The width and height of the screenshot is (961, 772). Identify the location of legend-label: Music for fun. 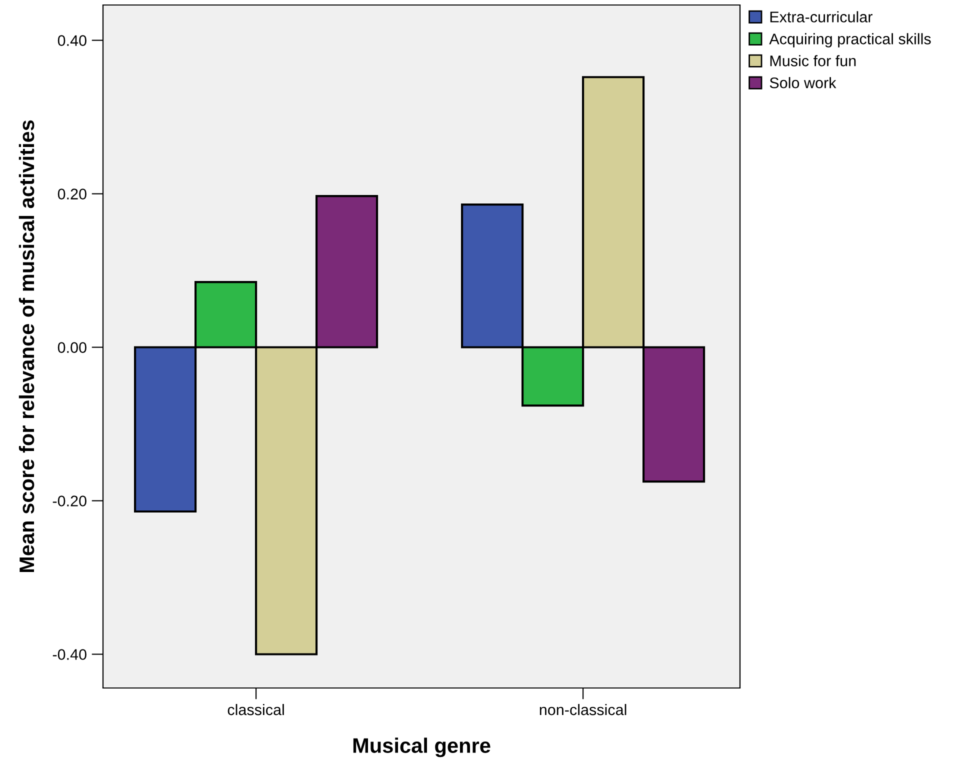
(813, 60).